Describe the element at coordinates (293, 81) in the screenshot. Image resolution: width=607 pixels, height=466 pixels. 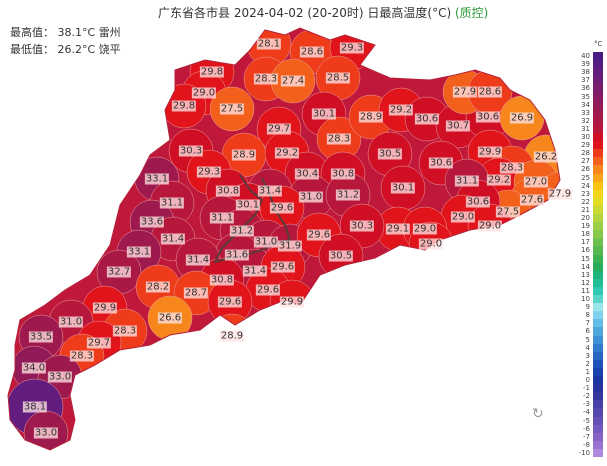
I see `county-temperature-label: 27.4` at that location.